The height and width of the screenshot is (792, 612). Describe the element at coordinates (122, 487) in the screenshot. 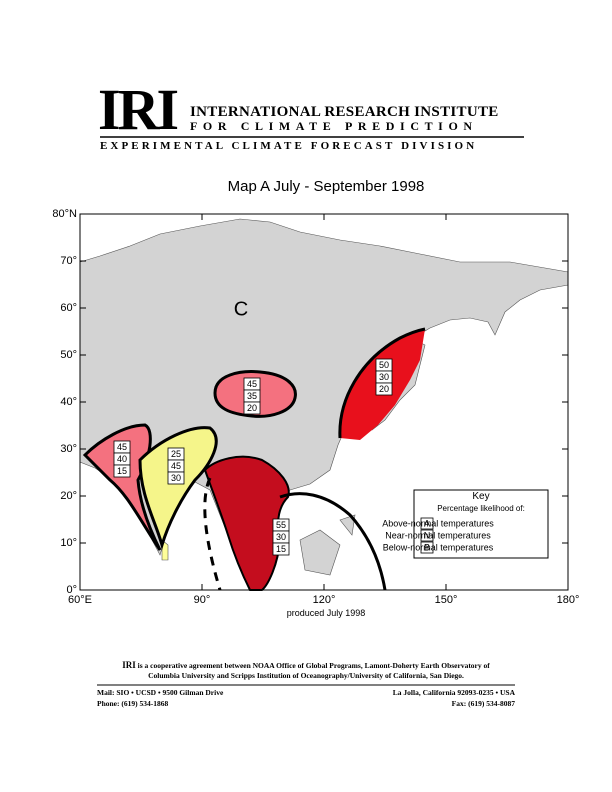

I see `region-west-india` at that location.